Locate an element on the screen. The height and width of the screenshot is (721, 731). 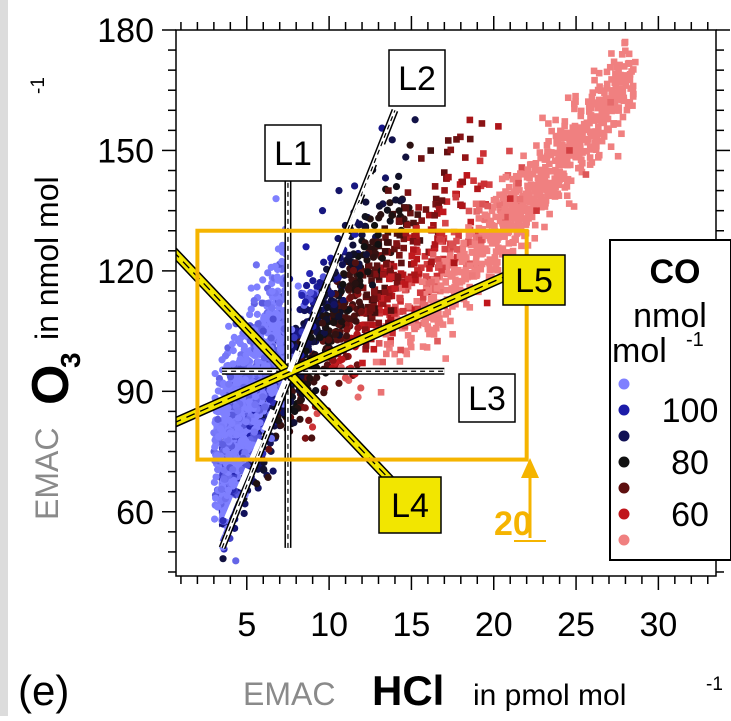
y-tick-label: 150 is located at coordinates (125, 151).